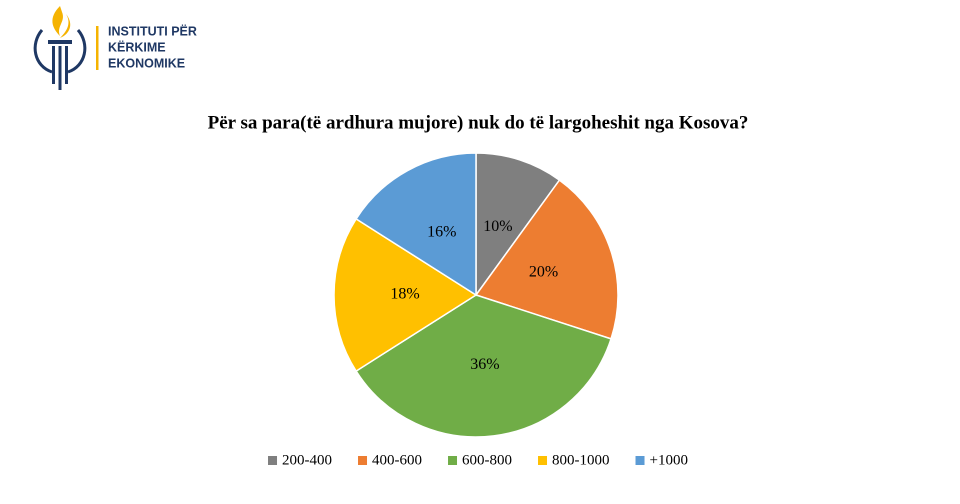  What do you see at coordinates (441, 231) in the screenshot?
I see `data-label: 16%` at bounding box center [441, 231].